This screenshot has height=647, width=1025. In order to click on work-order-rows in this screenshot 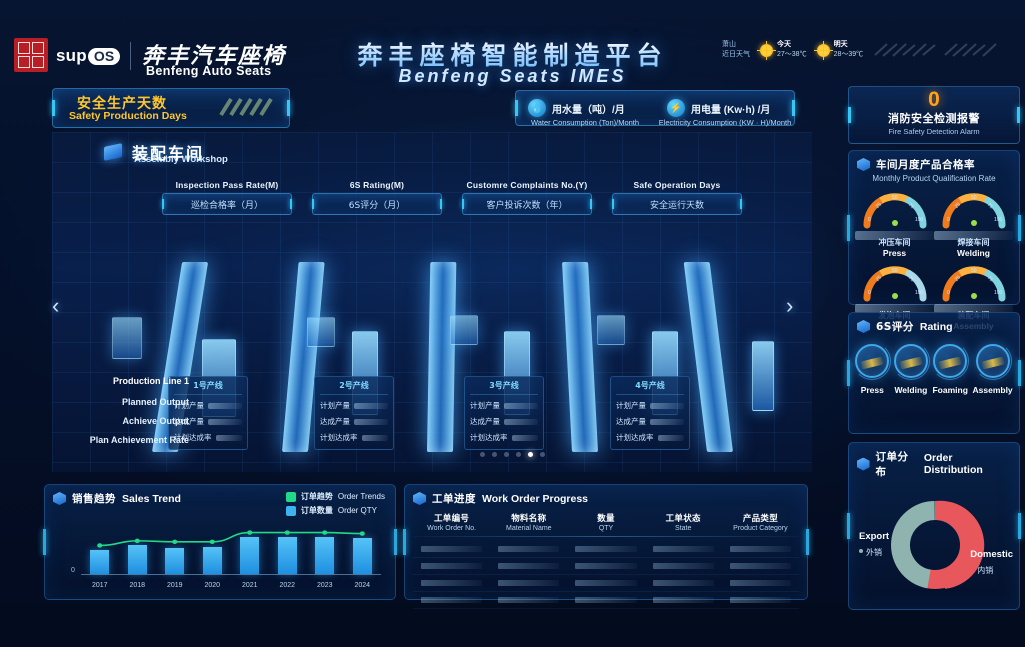, I will do `click(606, 573)`.